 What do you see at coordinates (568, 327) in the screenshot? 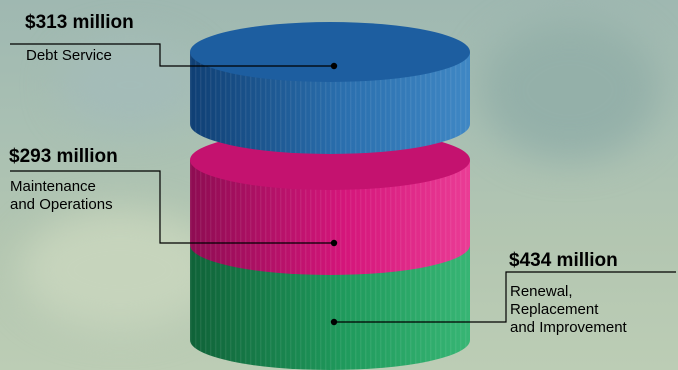
I see `segment-renewal-description-line: and Improvement` at bounding box center [568, 327].